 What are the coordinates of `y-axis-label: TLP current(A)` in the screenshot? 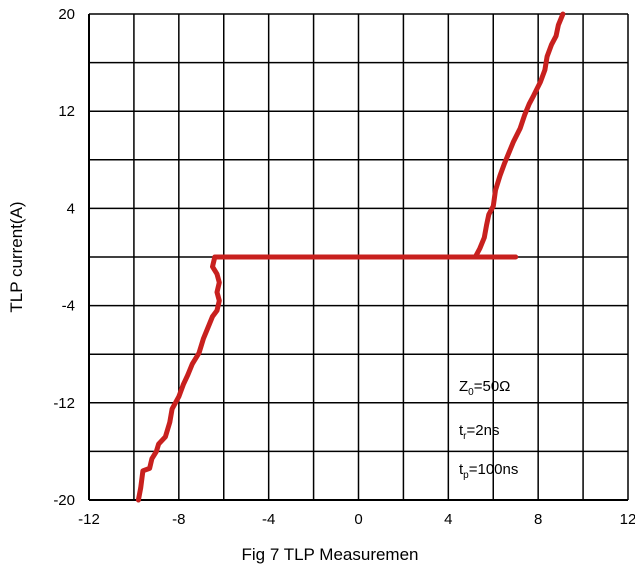 It's located at (16, 256).